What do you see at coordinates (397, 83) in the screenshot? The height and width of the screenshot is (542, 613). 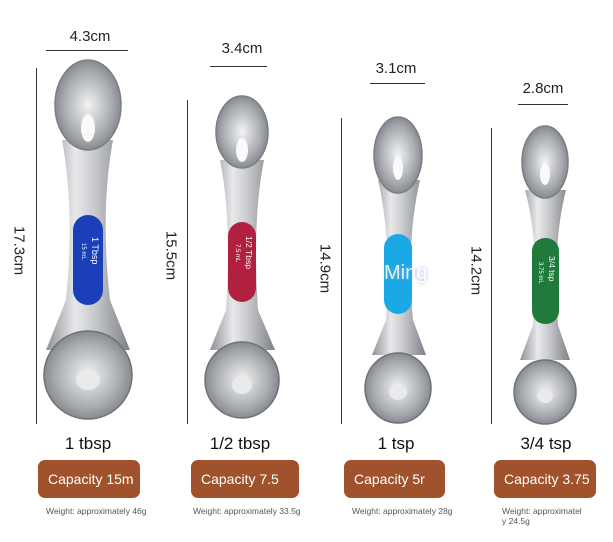 I see `spoon-3-width-line` at bounding box center [397, 83].